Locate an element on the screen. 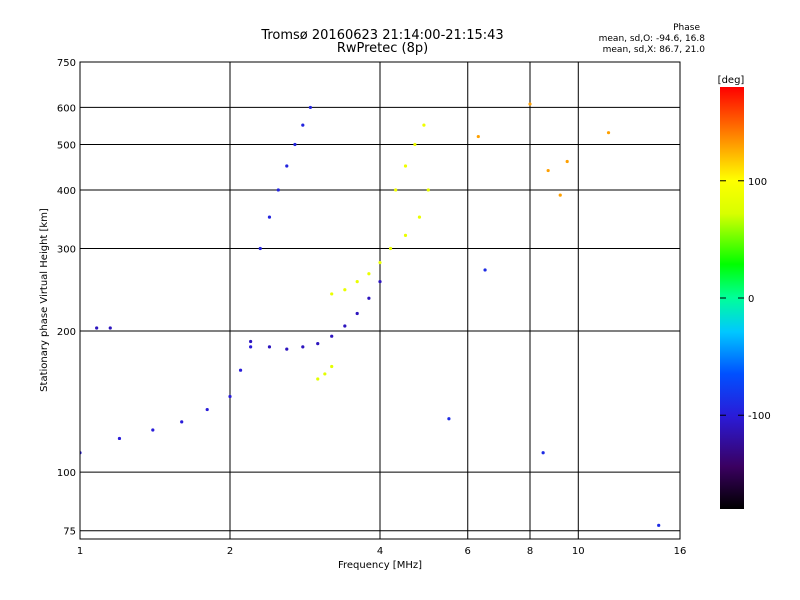 This screenshot has width=800, height=600. colorbar-ticks: 100 0 -100 is located at coordinates (745, 299).